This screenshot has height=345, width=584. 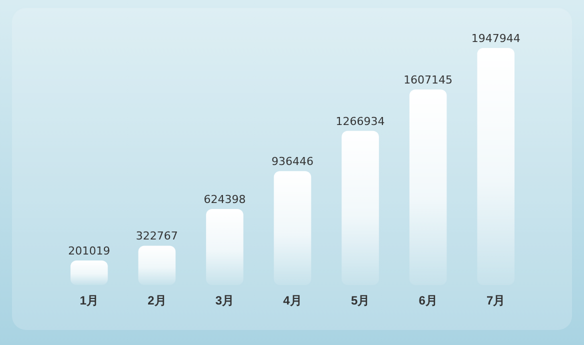 I want to click on data-label: 624398, so click(x=225, y=199).